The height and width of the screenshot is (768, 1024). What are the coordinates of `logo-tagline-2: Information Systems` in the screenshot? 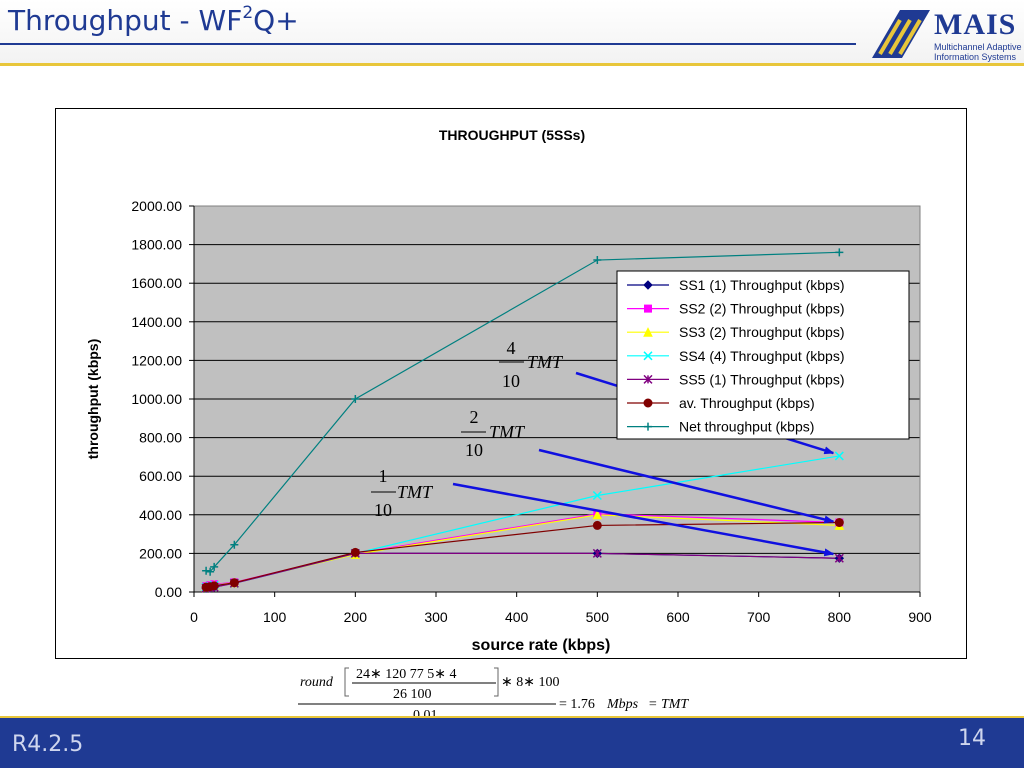 It's located at (975, 57).